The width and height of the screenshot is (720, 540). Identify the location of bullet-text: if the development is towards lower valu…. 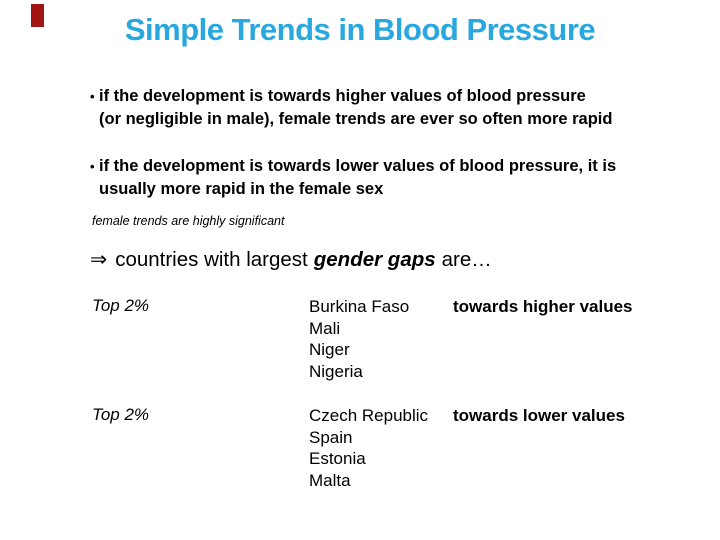
(377, 178).